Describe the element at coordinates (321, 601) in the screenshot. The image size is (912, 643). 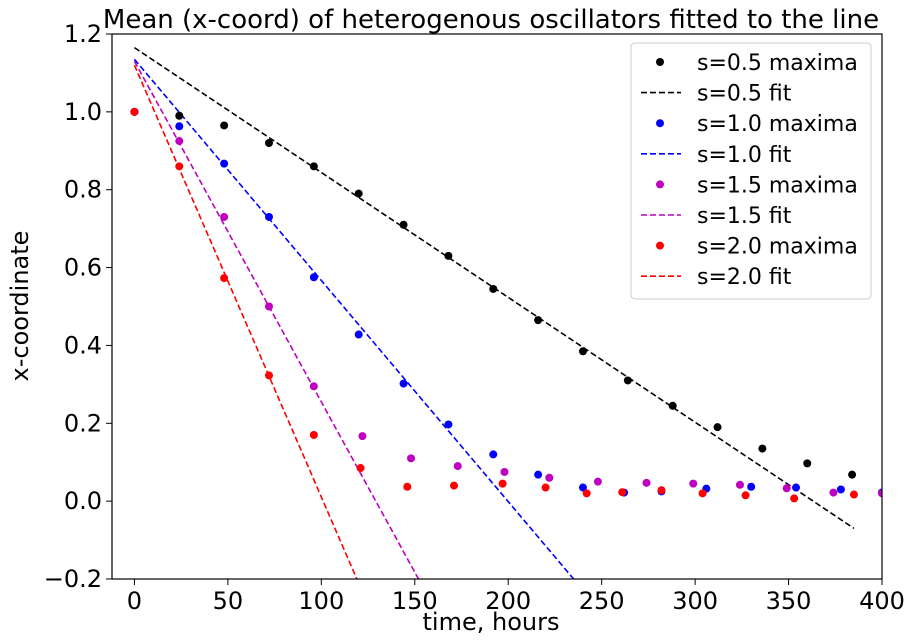
I see `x-tick-label: 100` at that location.